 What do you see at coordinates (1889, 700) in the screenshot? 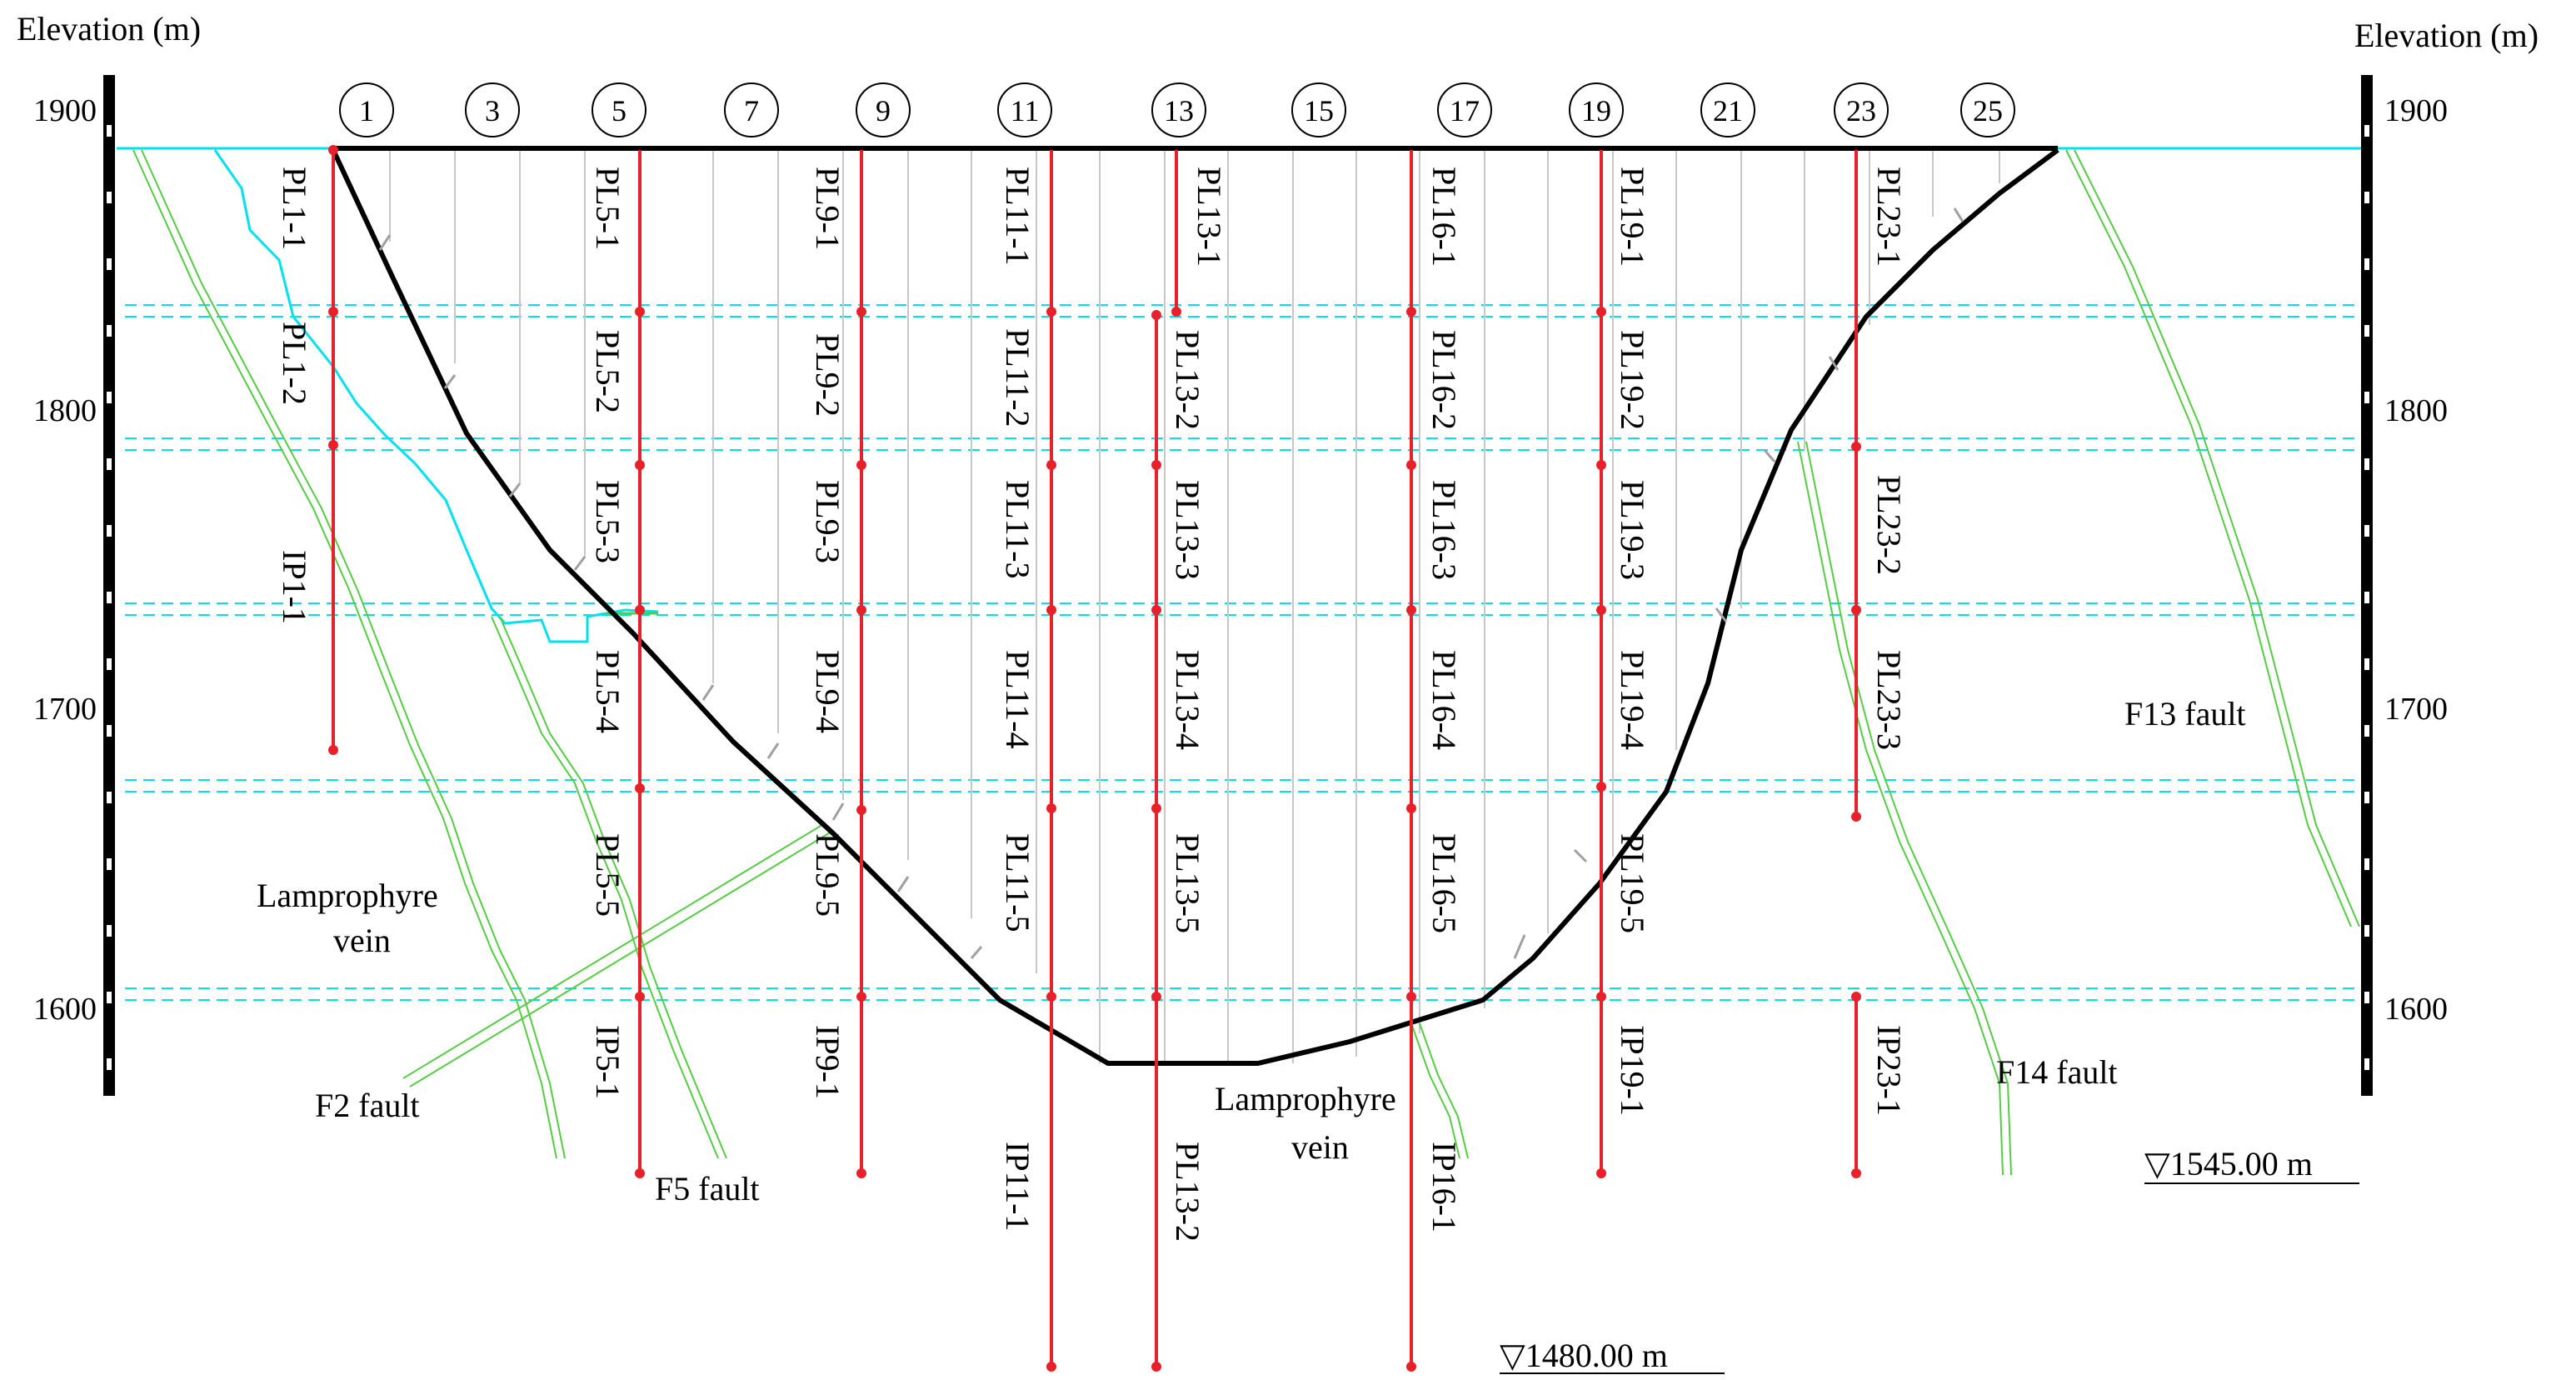
I see `label-PL23-3: PL23-3` at bounding box center [1889, 700].